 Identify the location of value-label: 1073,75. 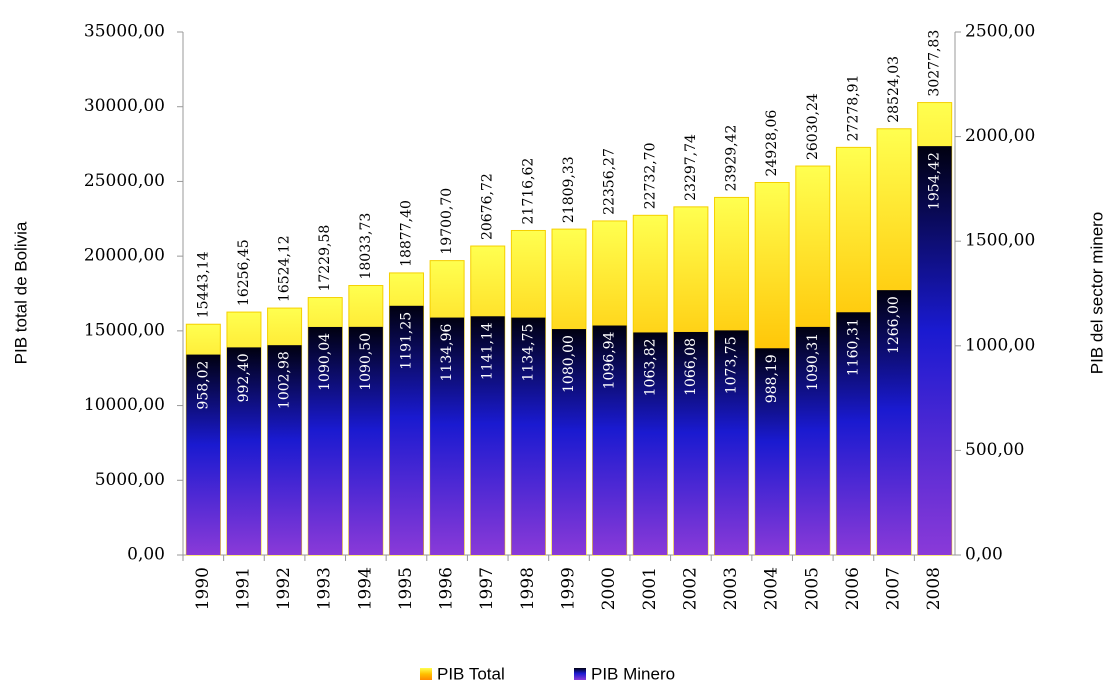
(732, 365).